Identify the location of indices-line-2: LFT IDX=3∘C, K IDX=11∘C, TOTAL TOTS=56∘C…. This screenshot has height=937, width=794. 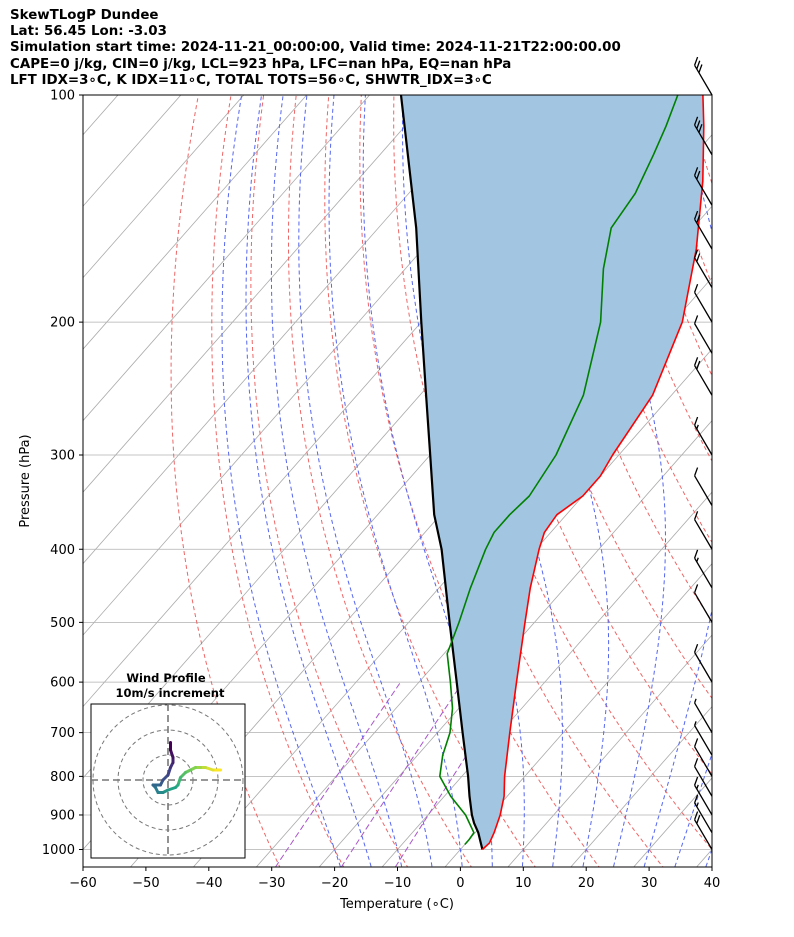
(251, 80).